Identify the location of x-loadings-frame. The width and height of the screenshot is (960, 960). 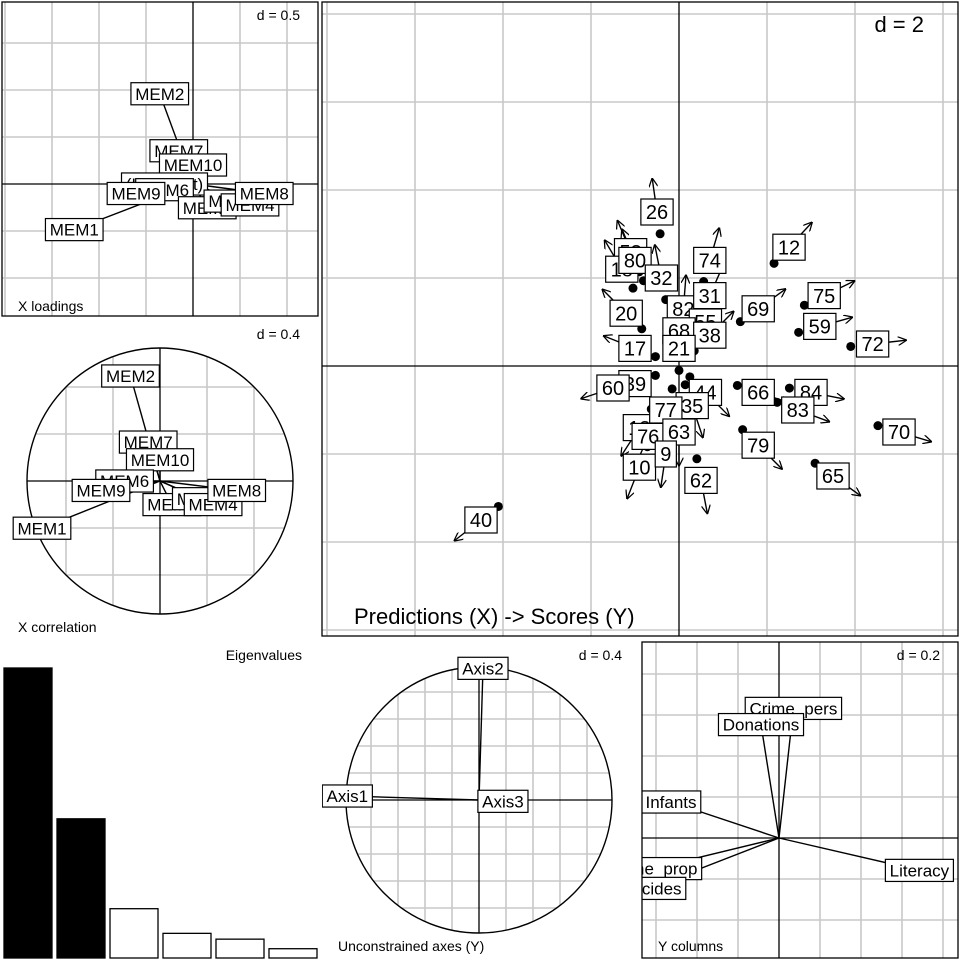
(160, 159).